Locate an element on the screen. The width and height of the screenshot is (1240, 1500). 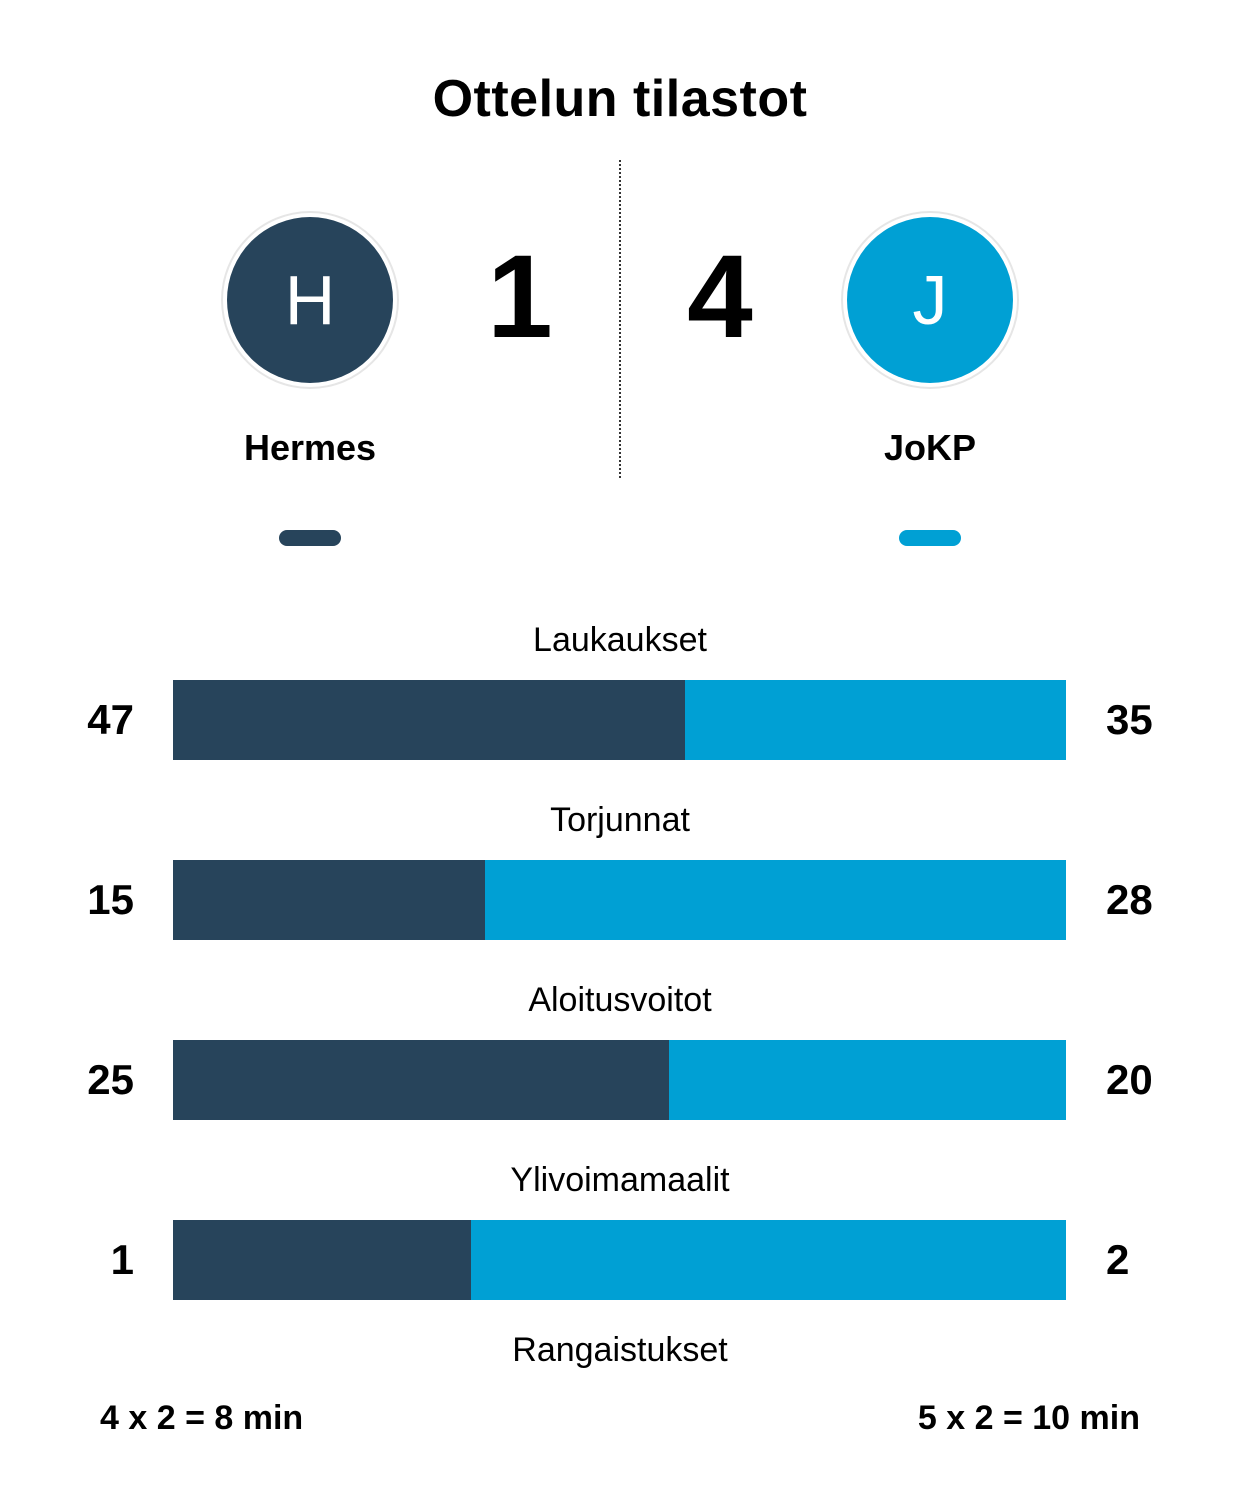
stat-away-value: 20 is located at coordinates (1129, 1079).